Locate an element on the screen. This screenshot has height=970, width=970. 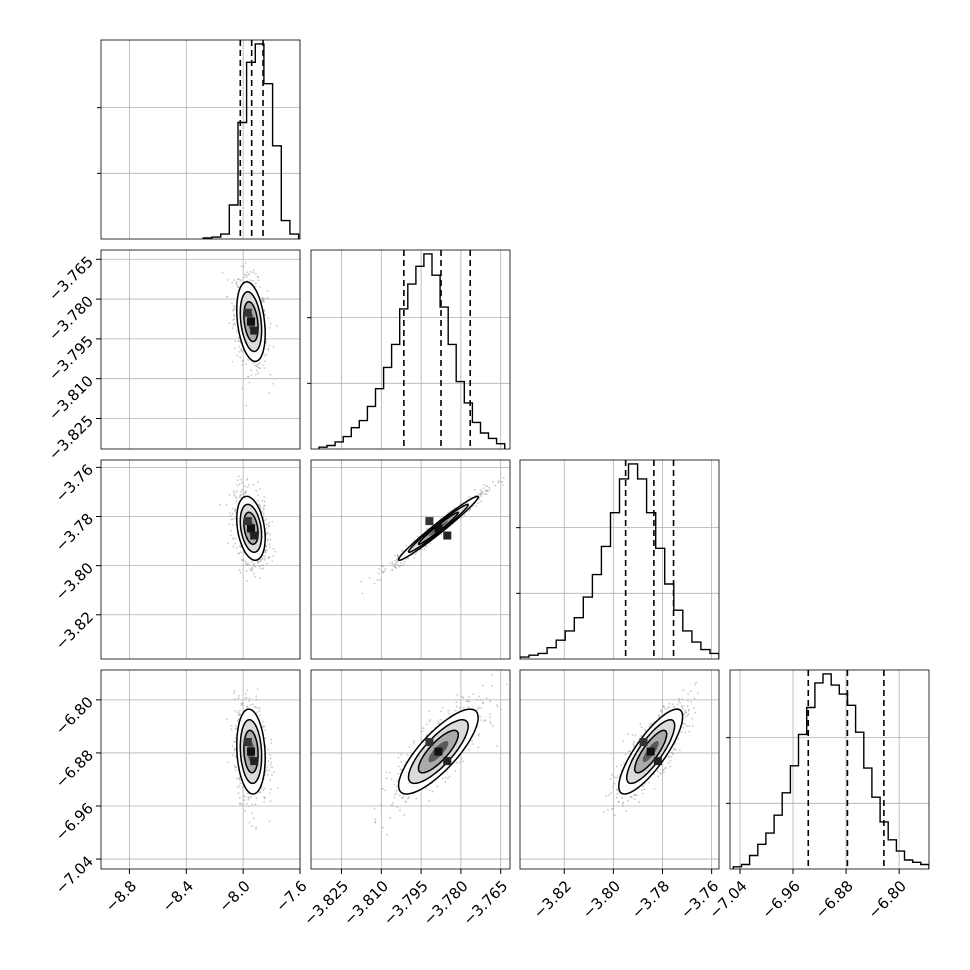
y-tick-label: −3.82 is located at coordinates (74, 630).